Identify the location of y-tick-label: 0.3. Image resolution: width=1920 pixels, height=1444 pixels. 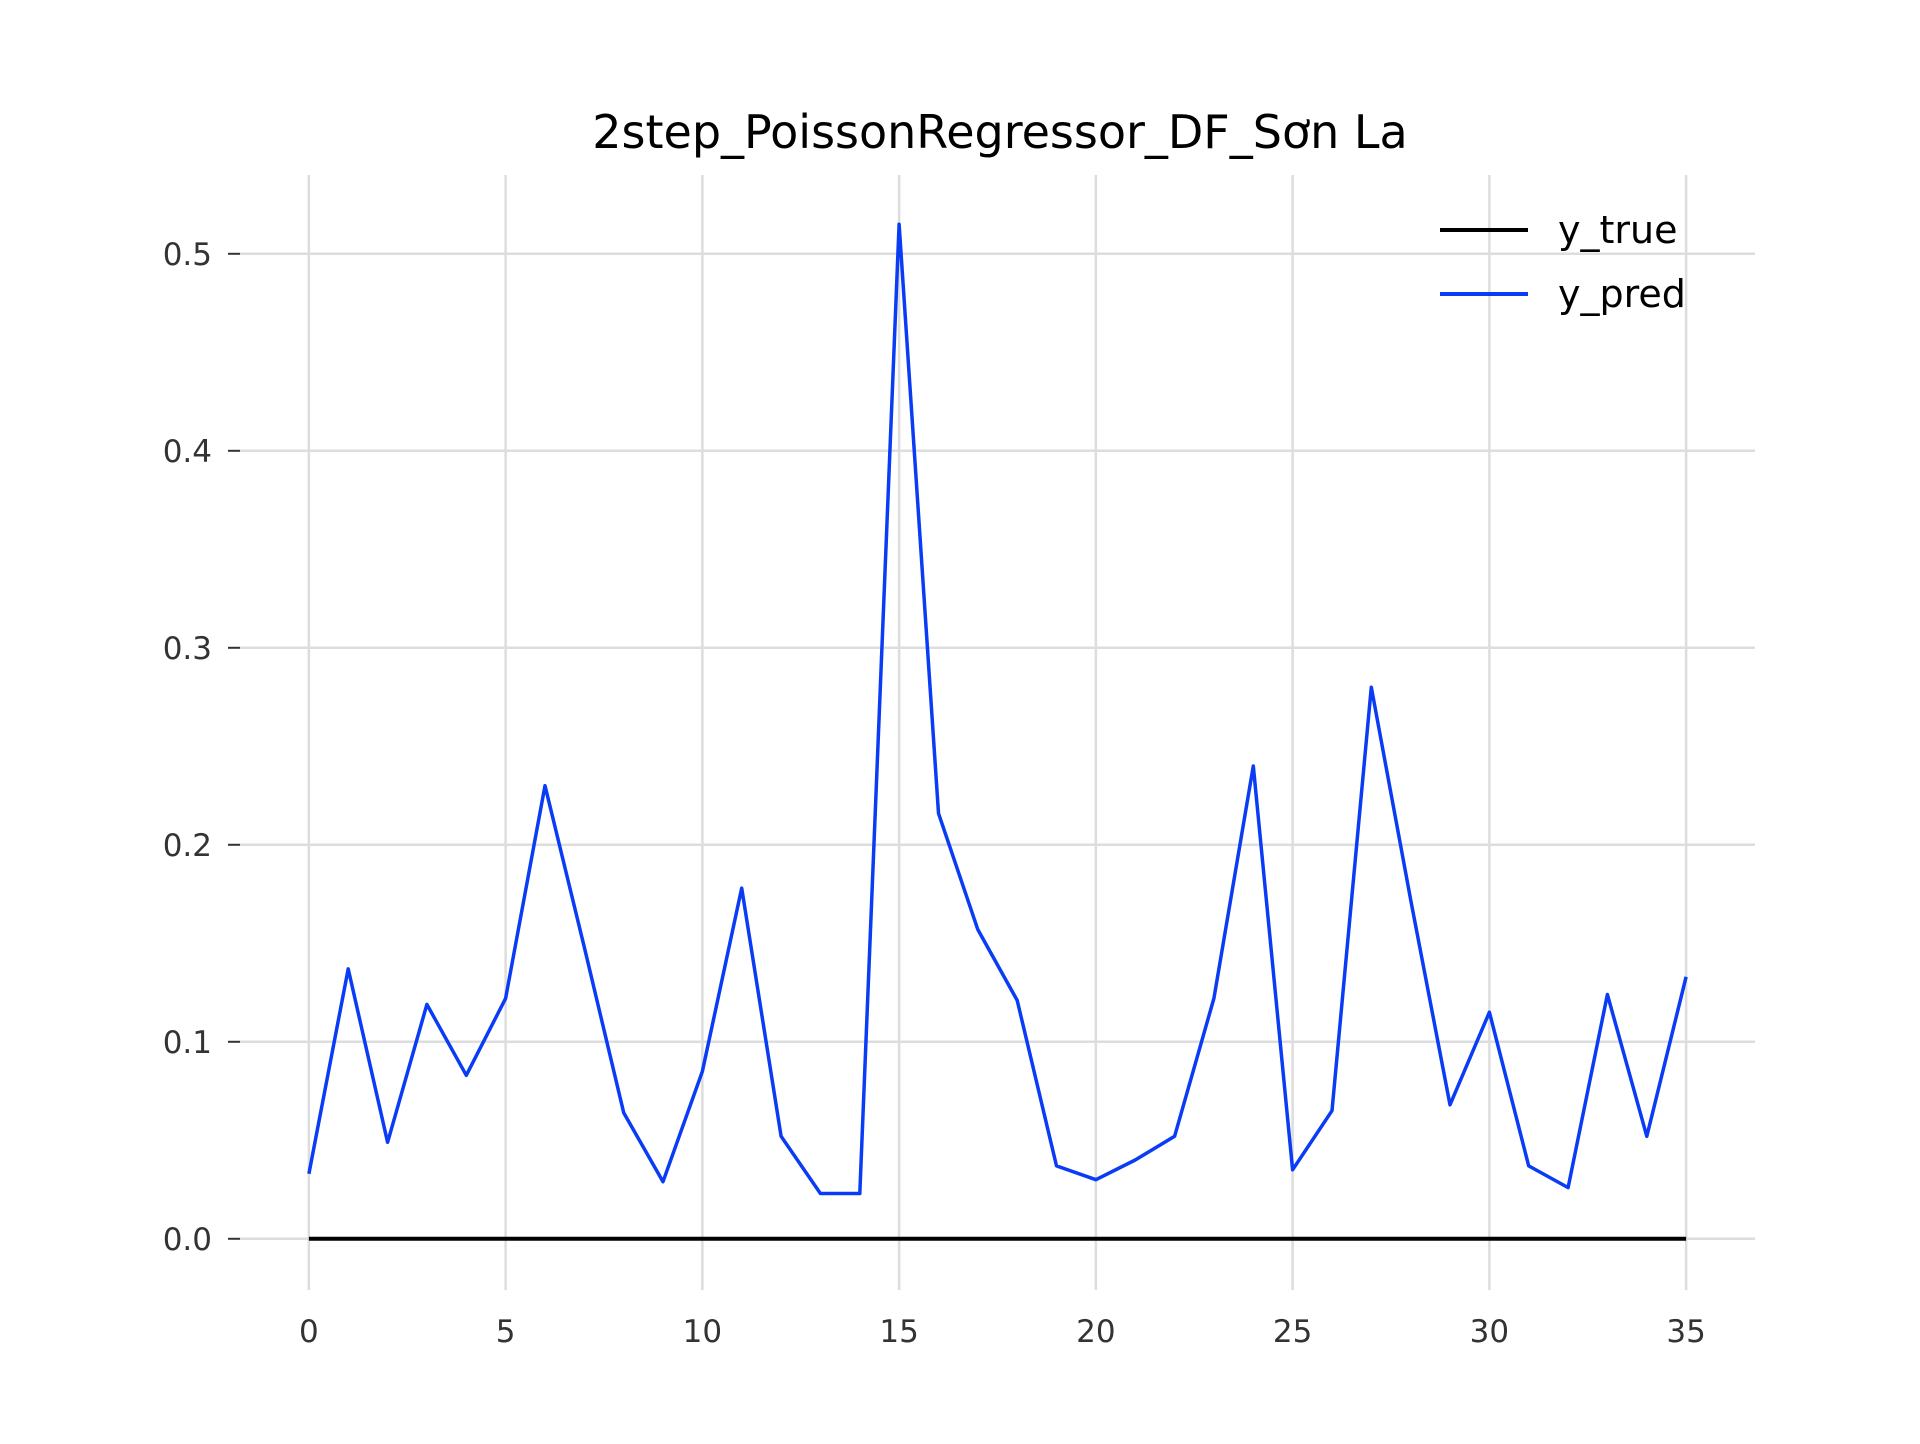
(187, 649).